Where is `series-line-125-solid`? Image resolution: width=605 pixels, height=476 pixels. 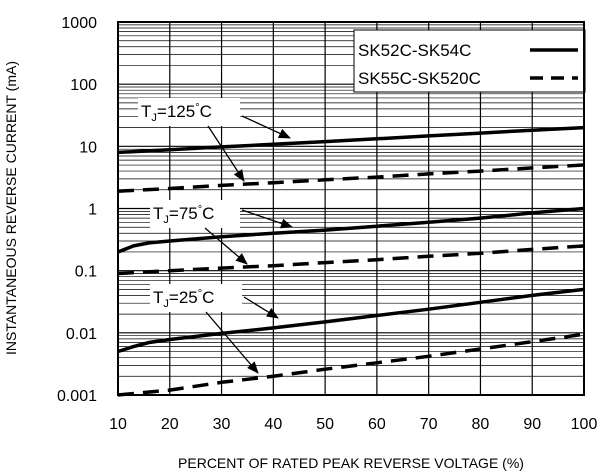 series-line-125-solid is located at coordinates (351, 140).